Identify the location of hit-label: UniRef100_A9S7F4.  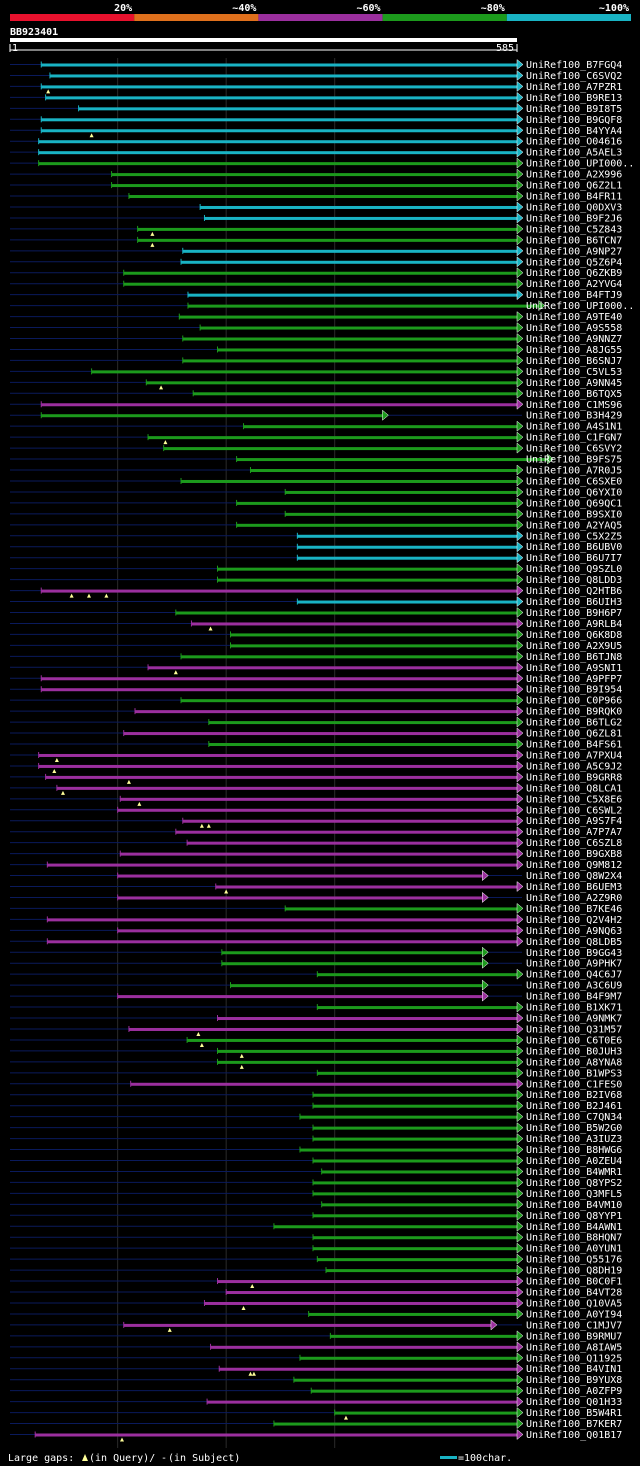
(574, 821).